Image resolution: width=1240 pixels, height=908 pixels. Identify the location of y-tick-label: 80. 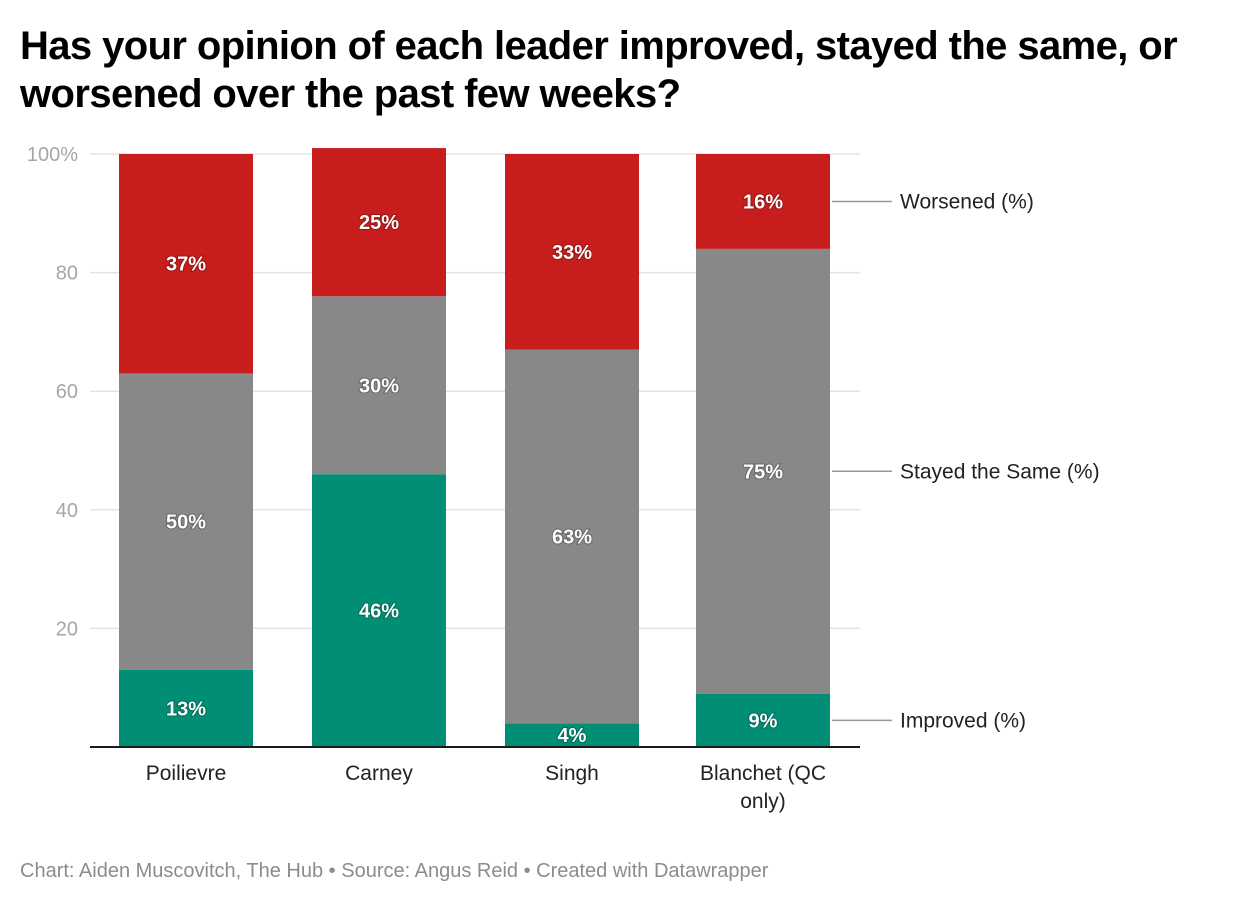
(67, 274).